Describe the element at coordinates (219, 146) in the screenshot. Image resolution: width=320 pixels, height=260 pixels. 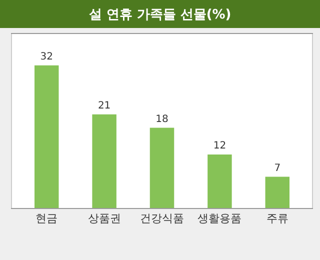
I see `data-label: 12` at that location.